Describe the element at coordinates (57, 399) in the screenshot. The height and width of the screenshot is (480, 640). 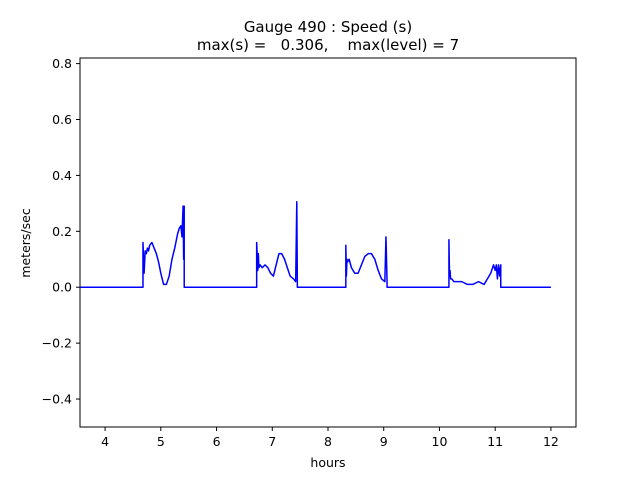
I see `y-tick-label: −0.4` at that location.